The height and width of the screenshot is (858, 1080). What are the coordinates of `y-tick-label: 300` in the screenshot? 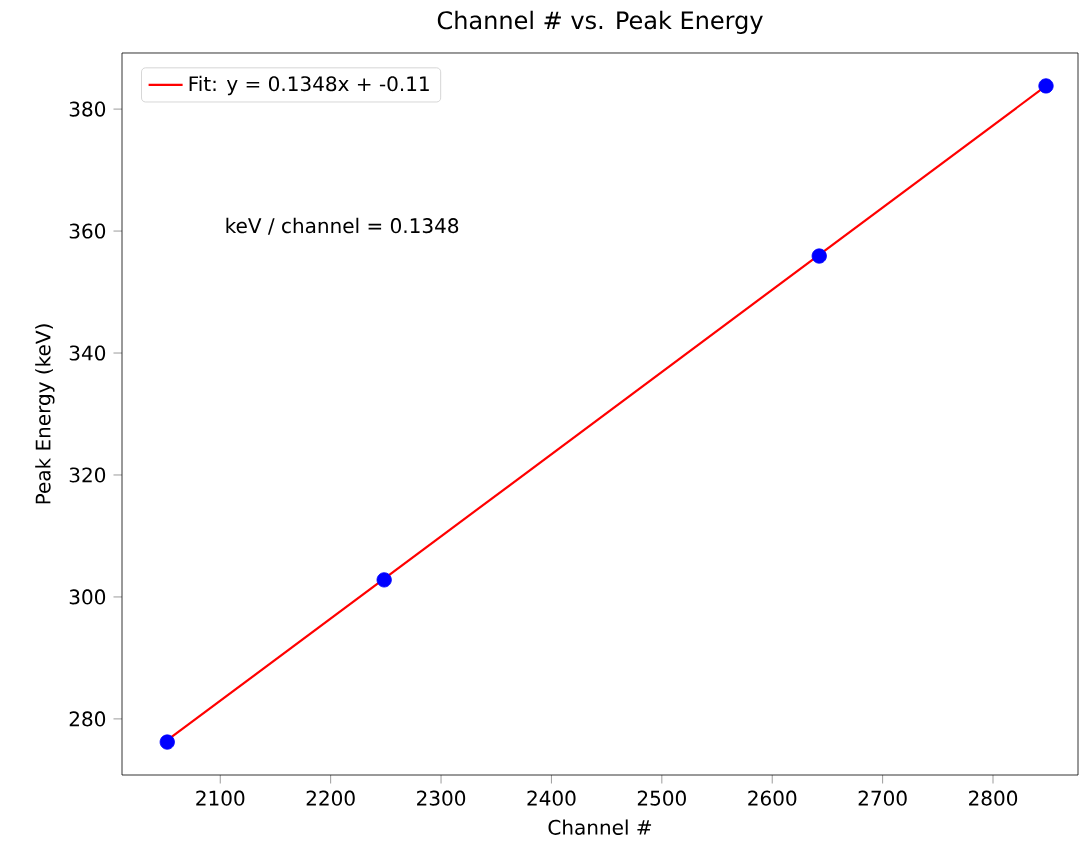 It's located at (87, 597).